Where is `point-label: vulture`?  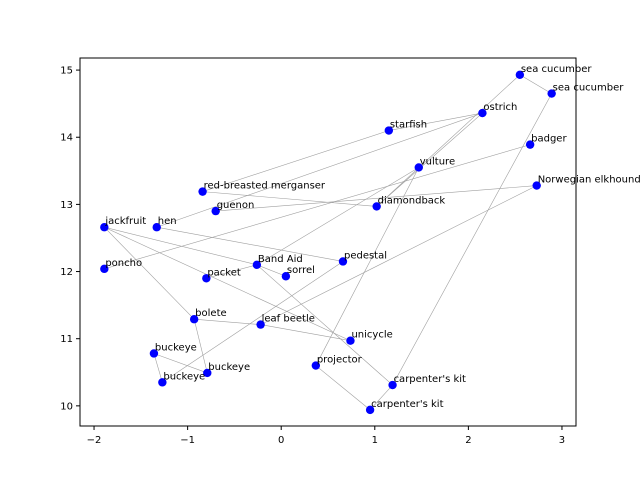
point-label: vulture is located at coordinates (437, 161).